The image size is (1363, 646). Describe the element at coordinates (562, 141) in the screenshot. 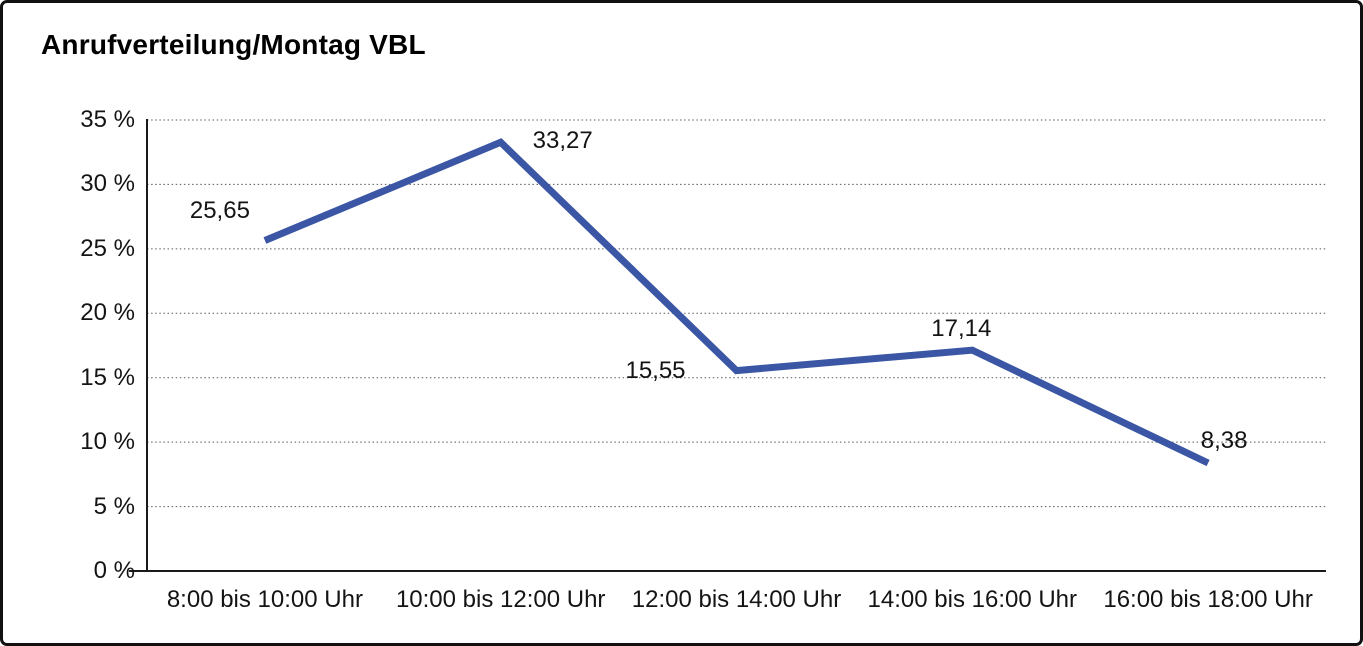

I see `data-point-label: 33,27` at that location.